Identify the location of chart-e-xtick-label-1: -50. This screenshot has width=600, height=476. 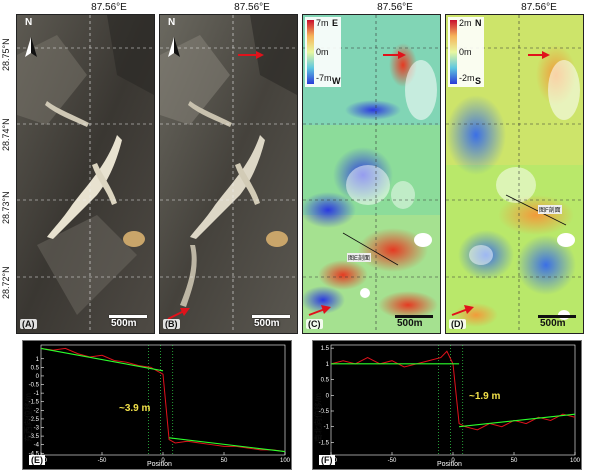
(102, 461).